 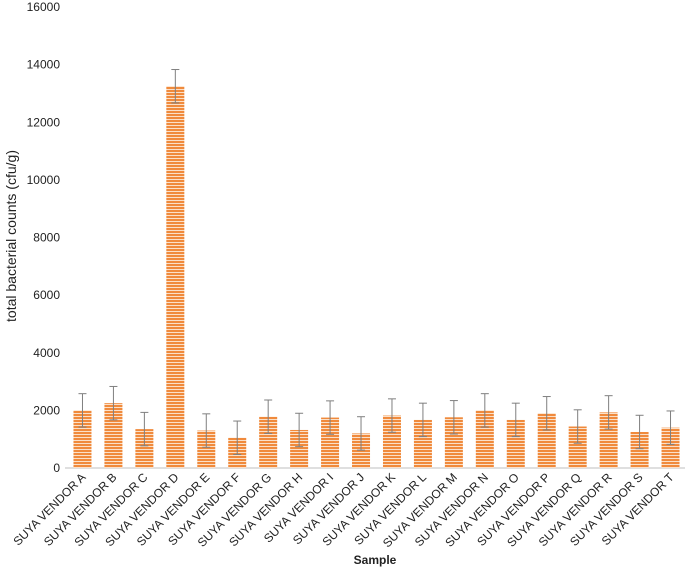 I want to click on y-tick-label: 16000, so click(x=44, y=7).